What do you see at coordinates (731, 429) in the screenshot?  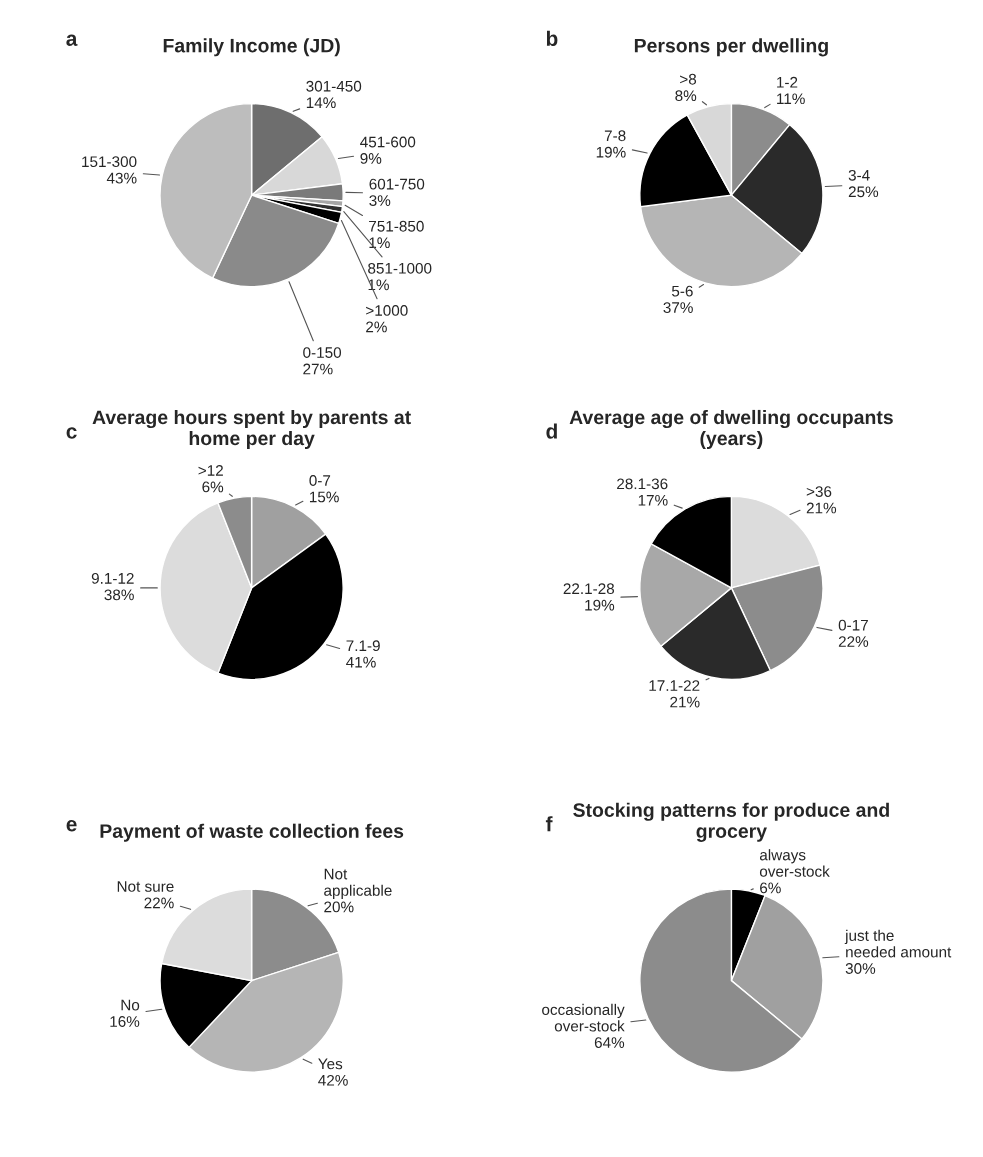 I see `chart-title: Average age of dwelling occupants (years)` at bounding box center [731, 429].